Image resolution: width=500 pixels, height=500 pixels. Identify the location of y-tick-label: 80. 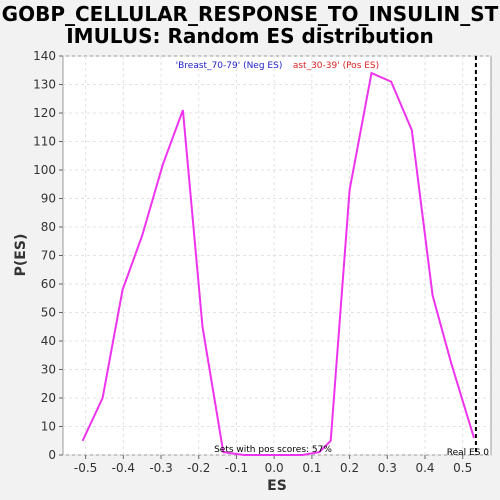
(48, 227).